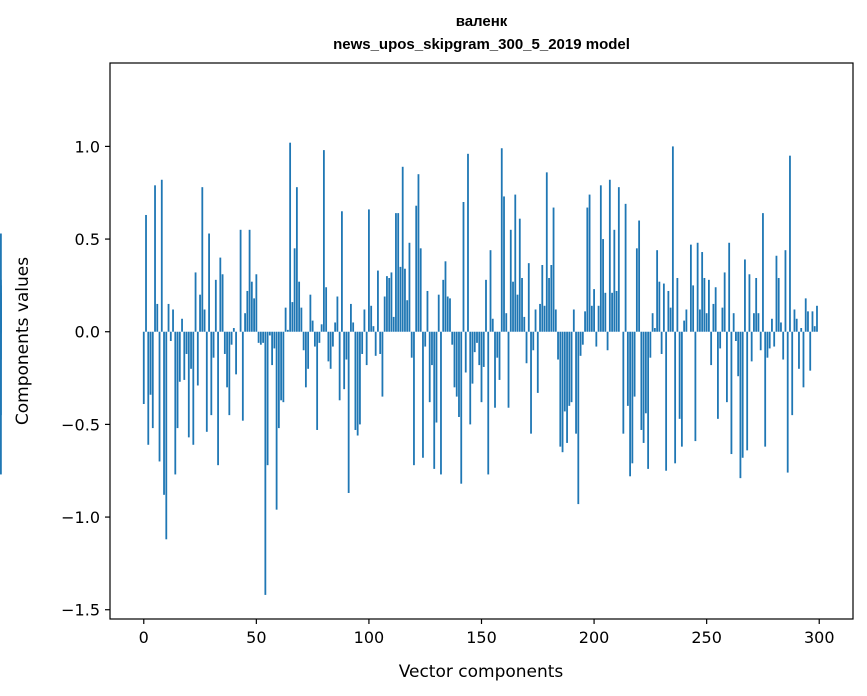  I want to click on x-tick-label: 150, so click(481, 637).